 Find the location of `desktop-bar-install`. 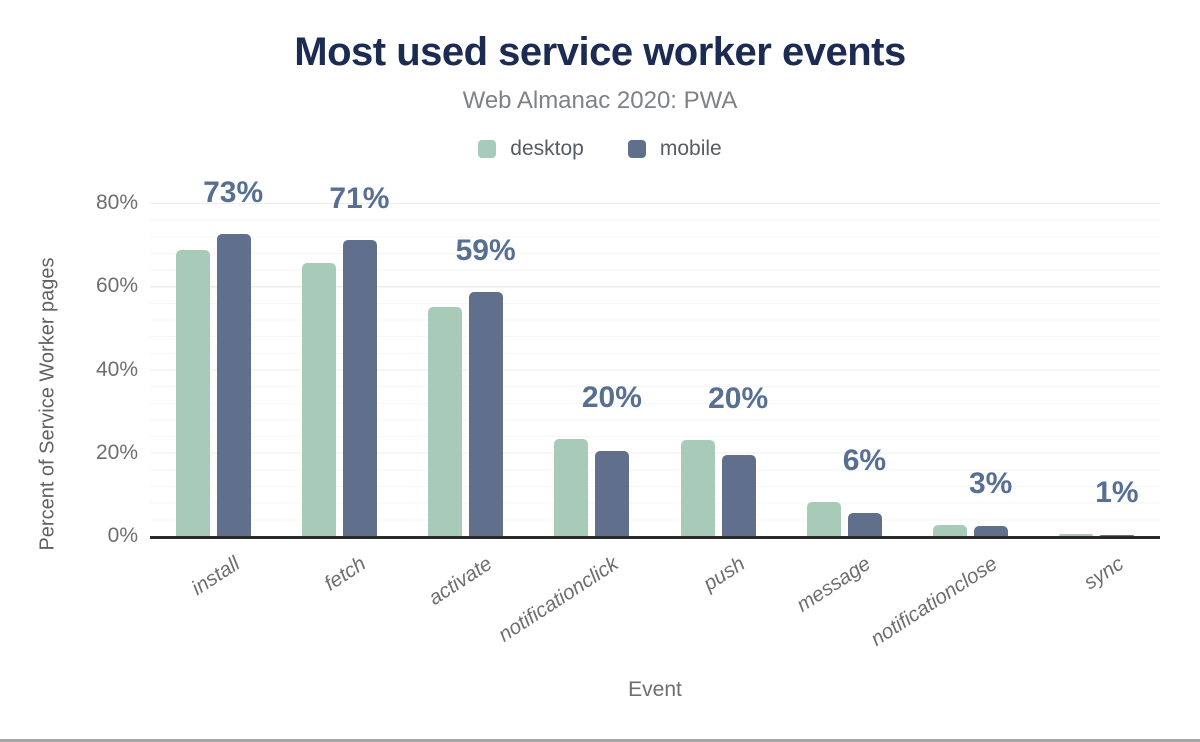

desktop-bar-install is located at coordinates (192, 393).